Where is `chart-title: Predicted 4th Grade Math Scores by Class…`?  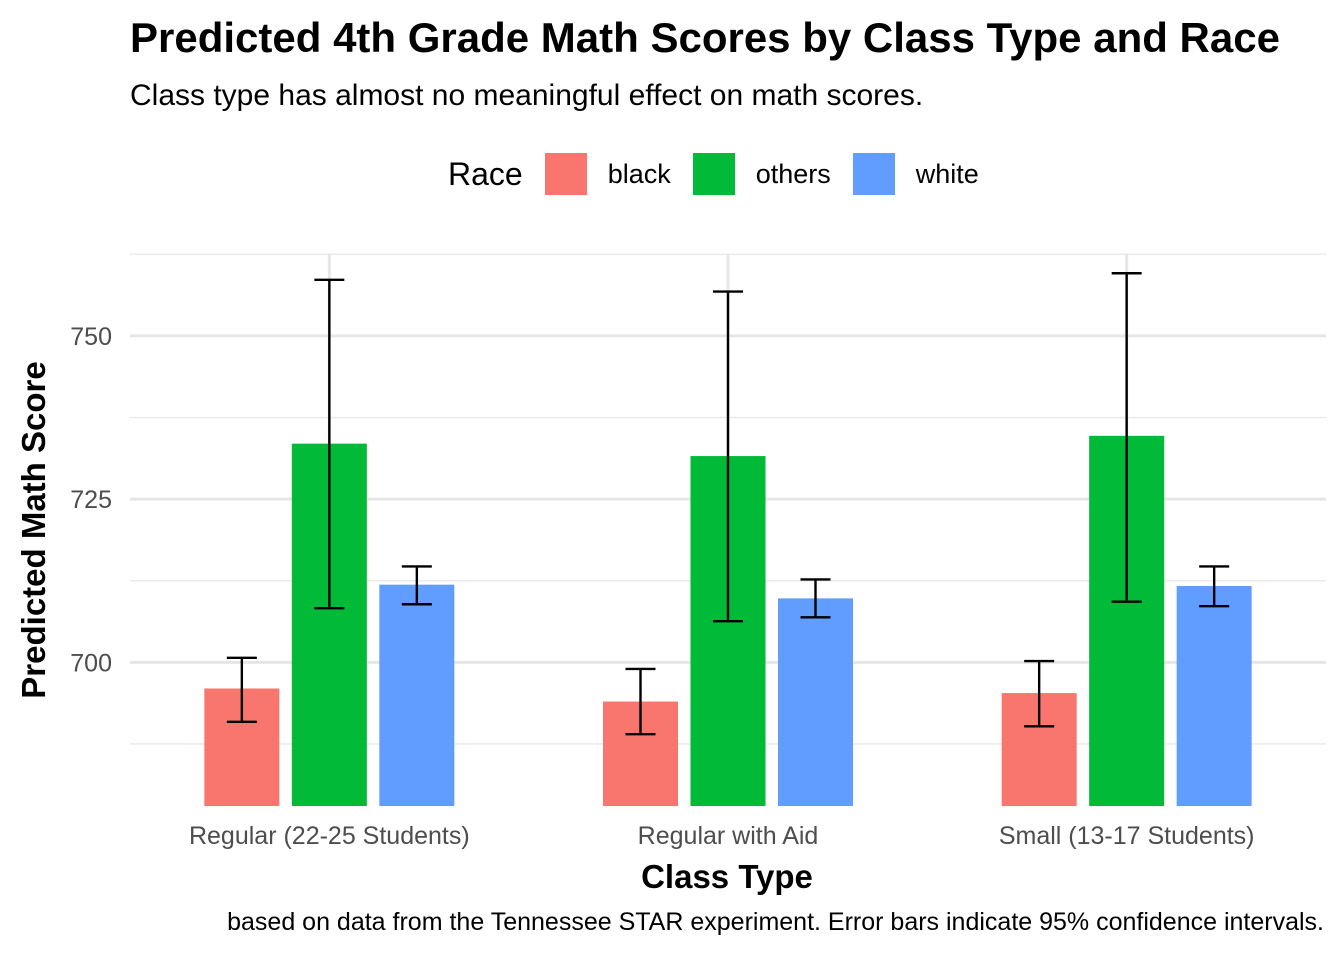 chart-title: Predicted 4th Grade Math Scores by Class… is located at coordinates (705, 37).